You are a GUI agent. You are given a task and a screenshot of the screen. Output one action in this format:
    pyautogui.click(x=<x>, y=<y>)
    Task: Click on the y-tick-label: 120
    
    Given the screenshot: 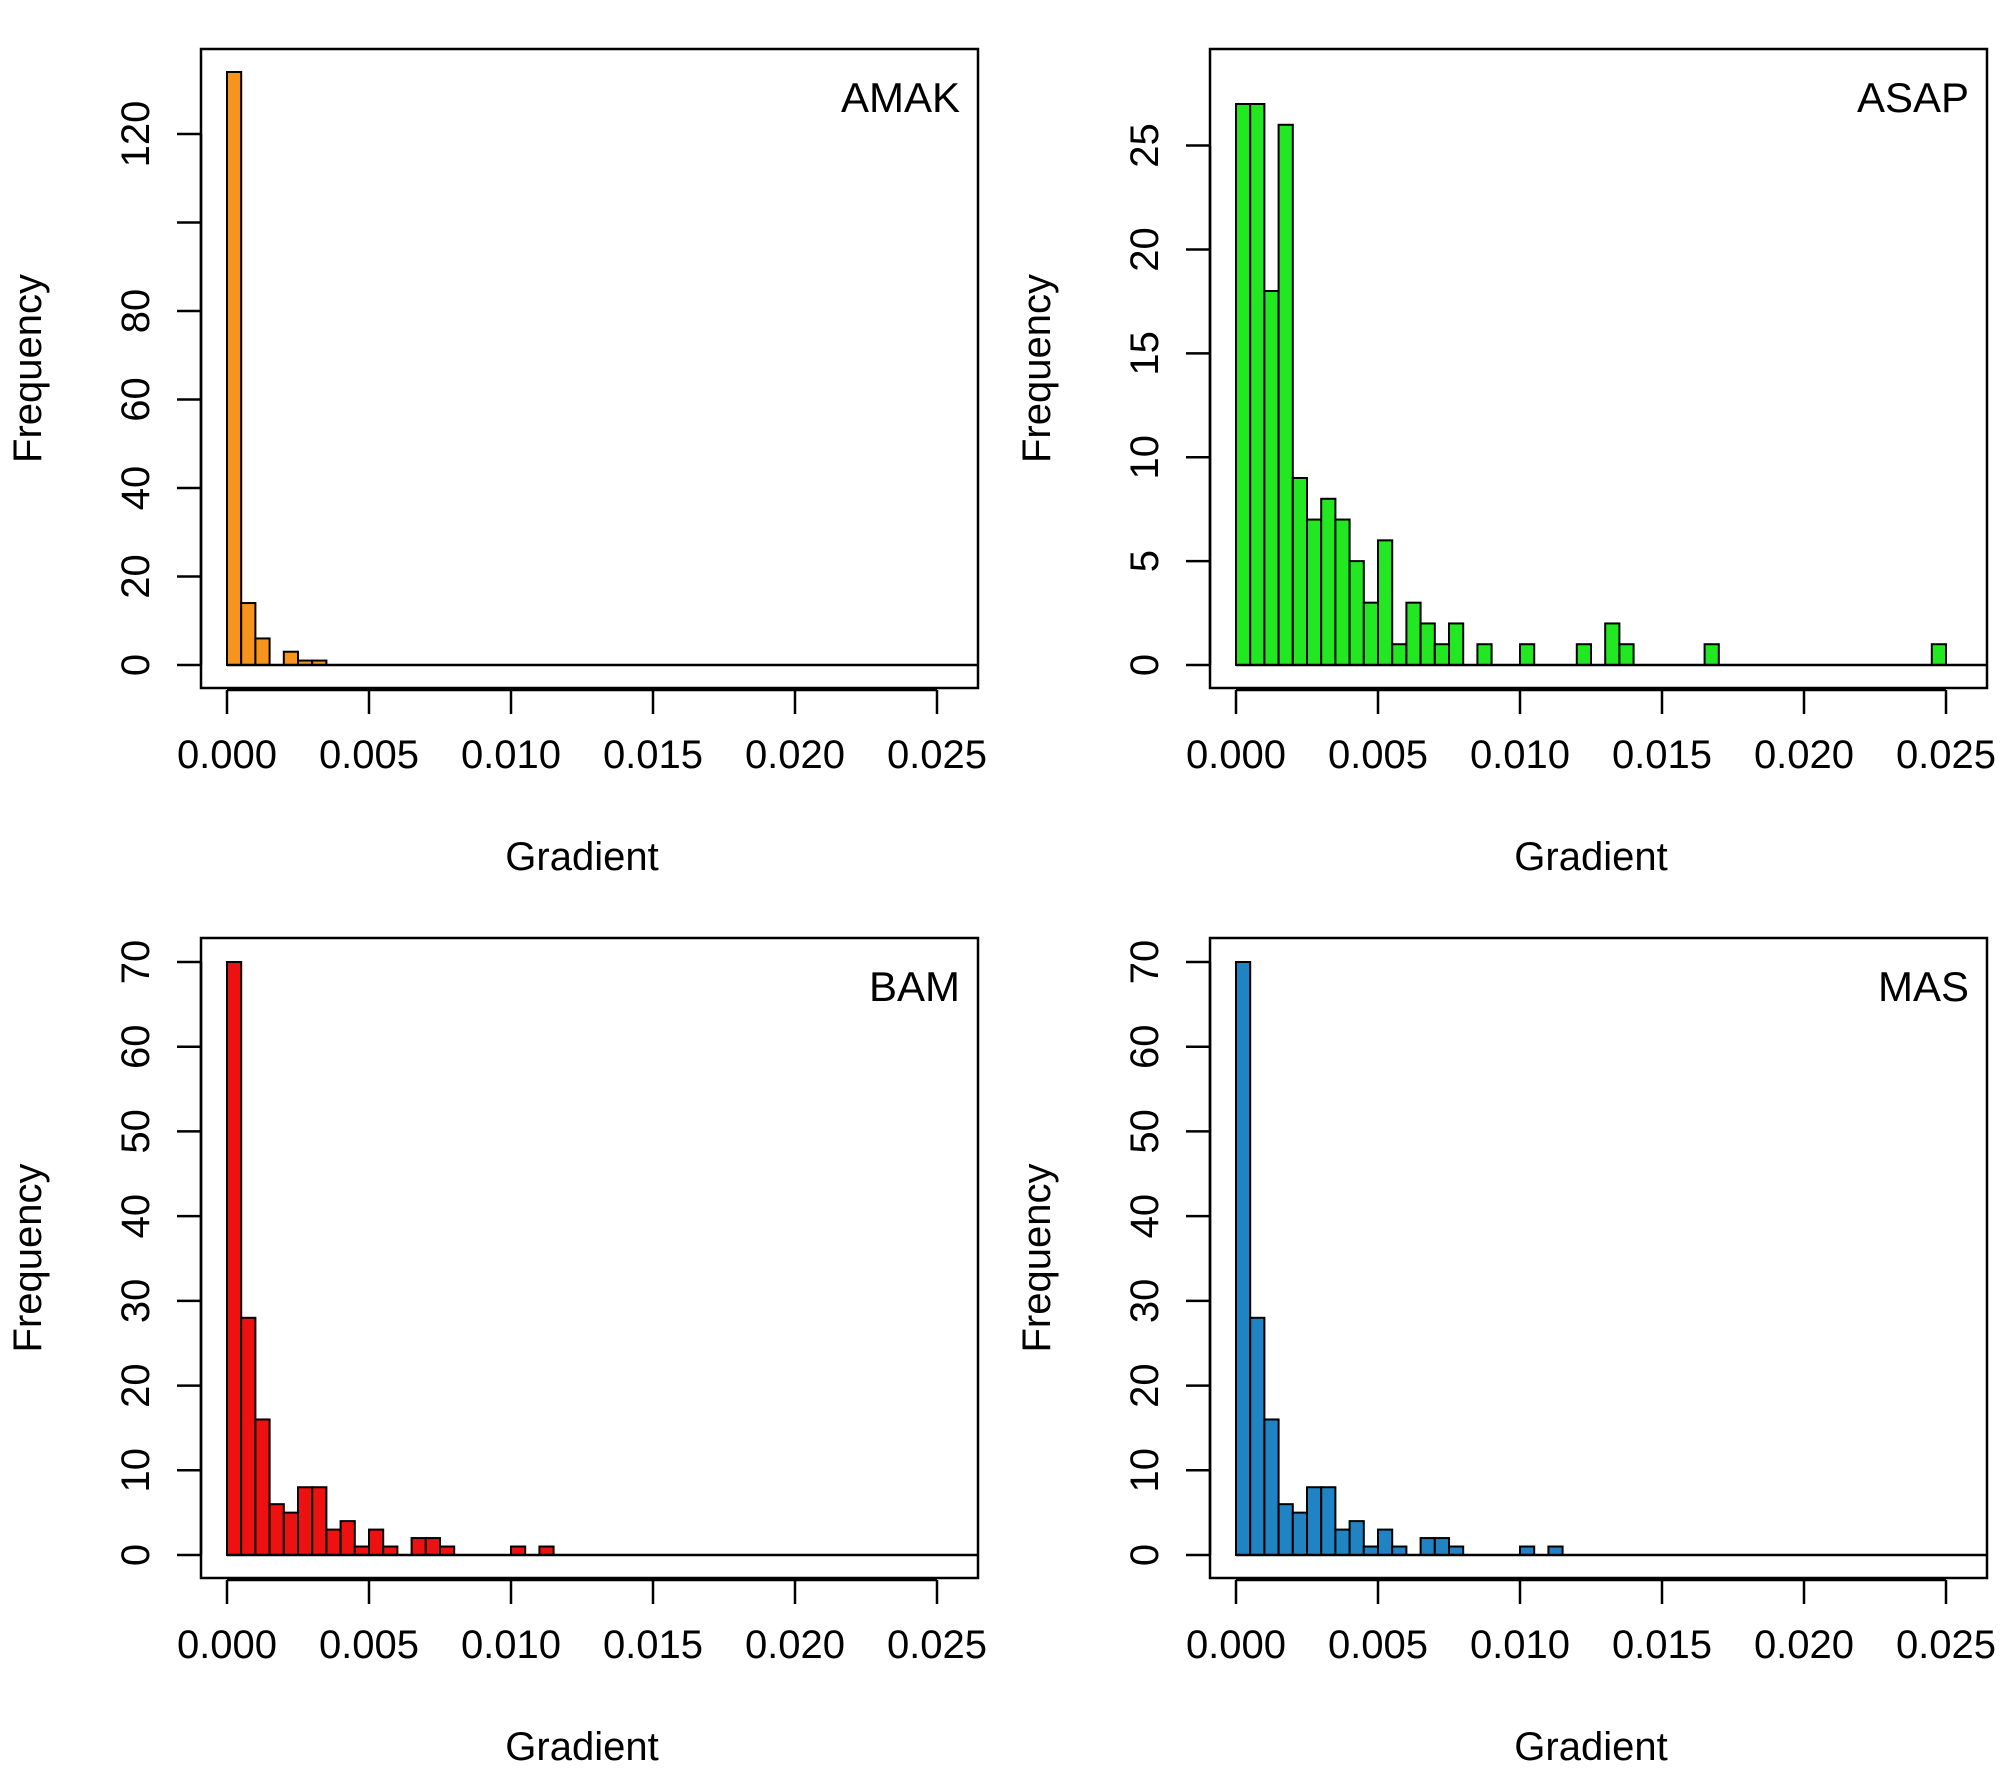 What is the action you would take?
    pyautogui.click(x=136, y=134)
    